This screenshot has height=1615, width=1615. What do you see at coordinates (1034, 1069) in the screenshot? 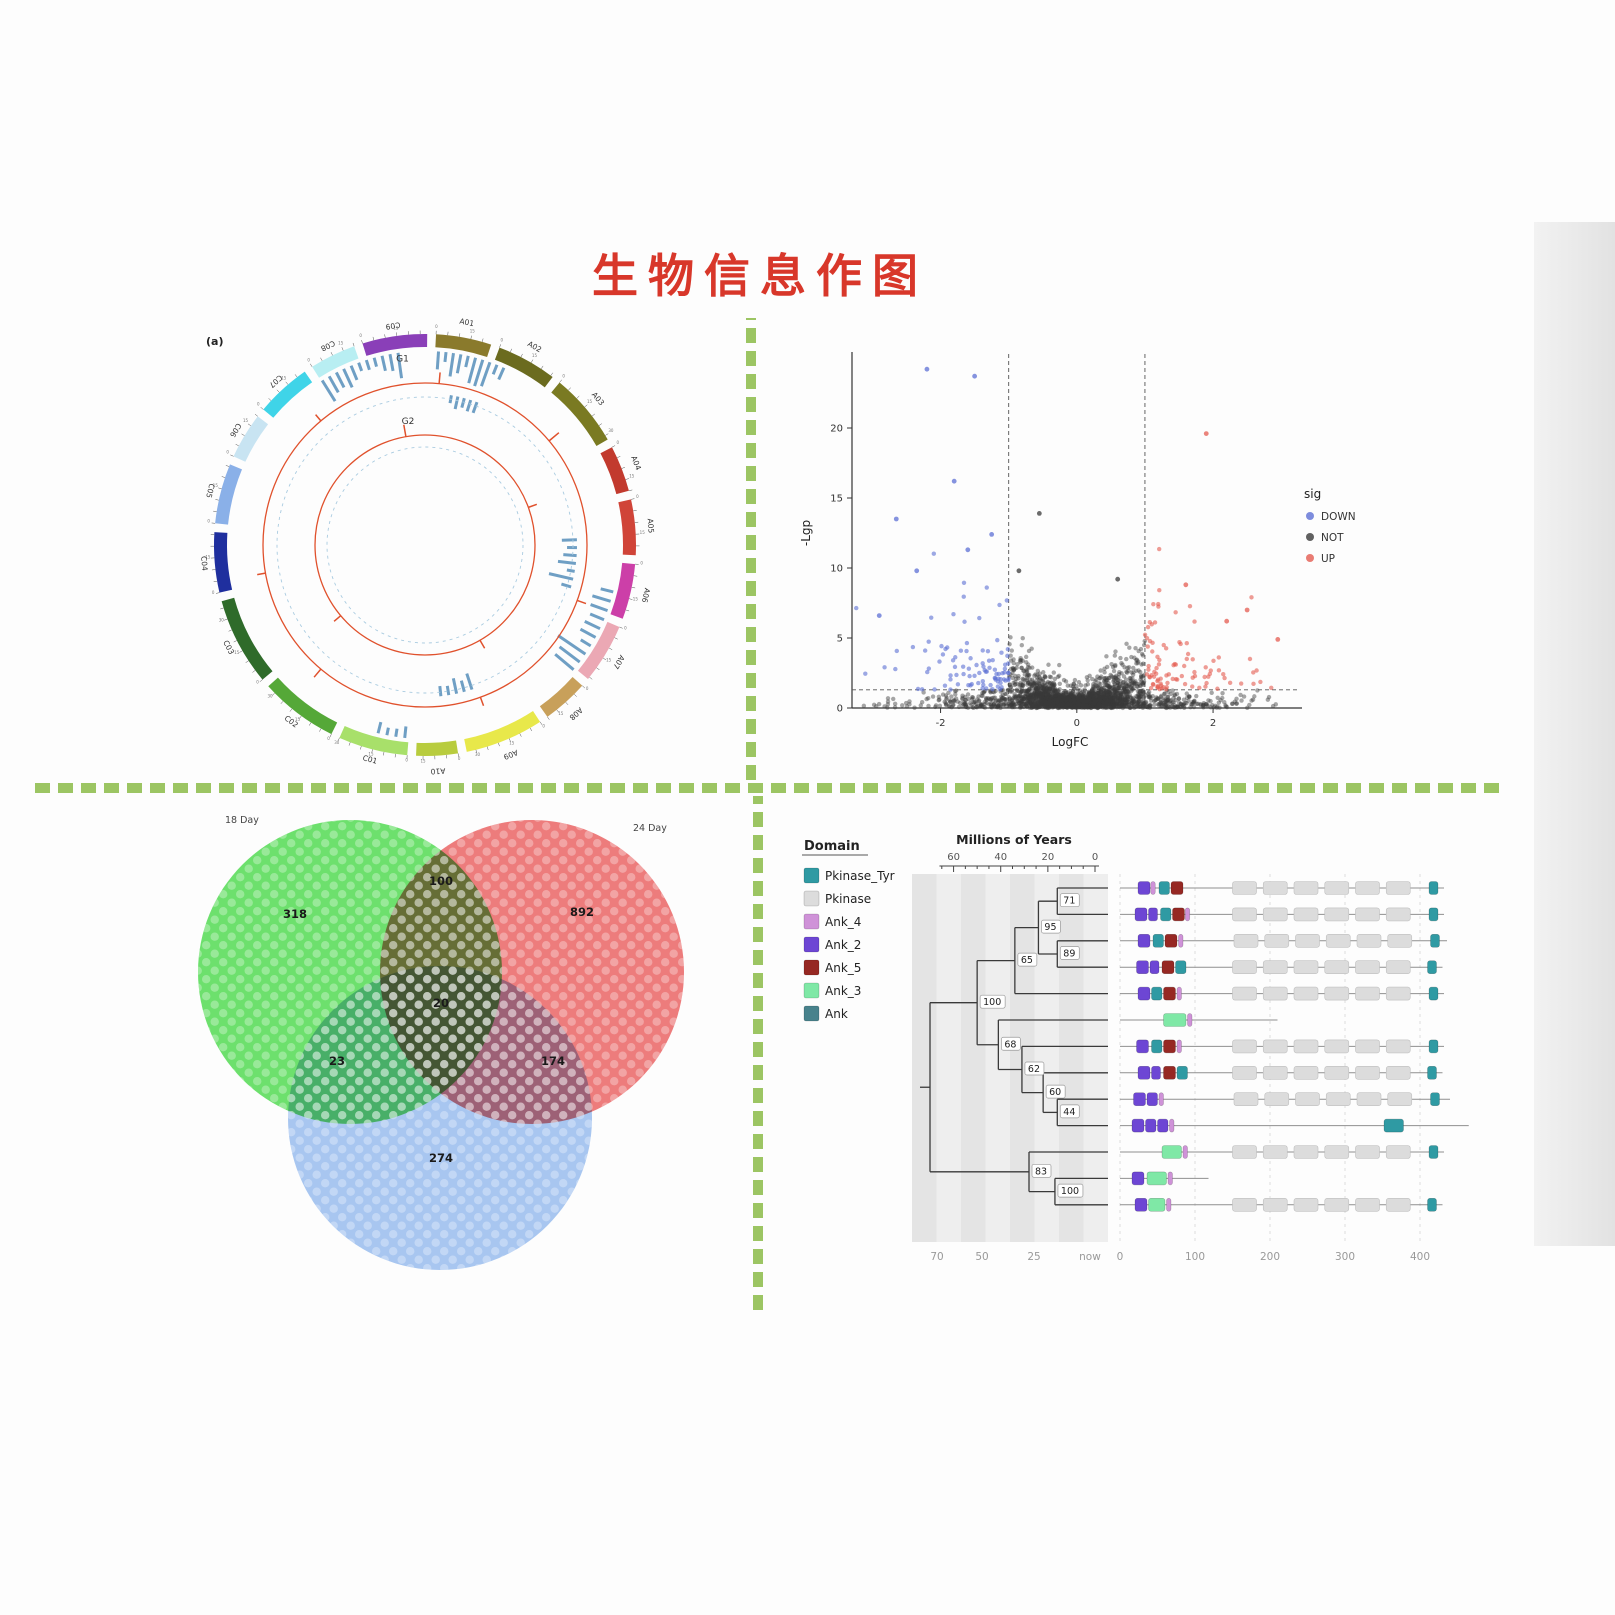
I see `svg-text: 62` at bounding box center [1034, 1069].